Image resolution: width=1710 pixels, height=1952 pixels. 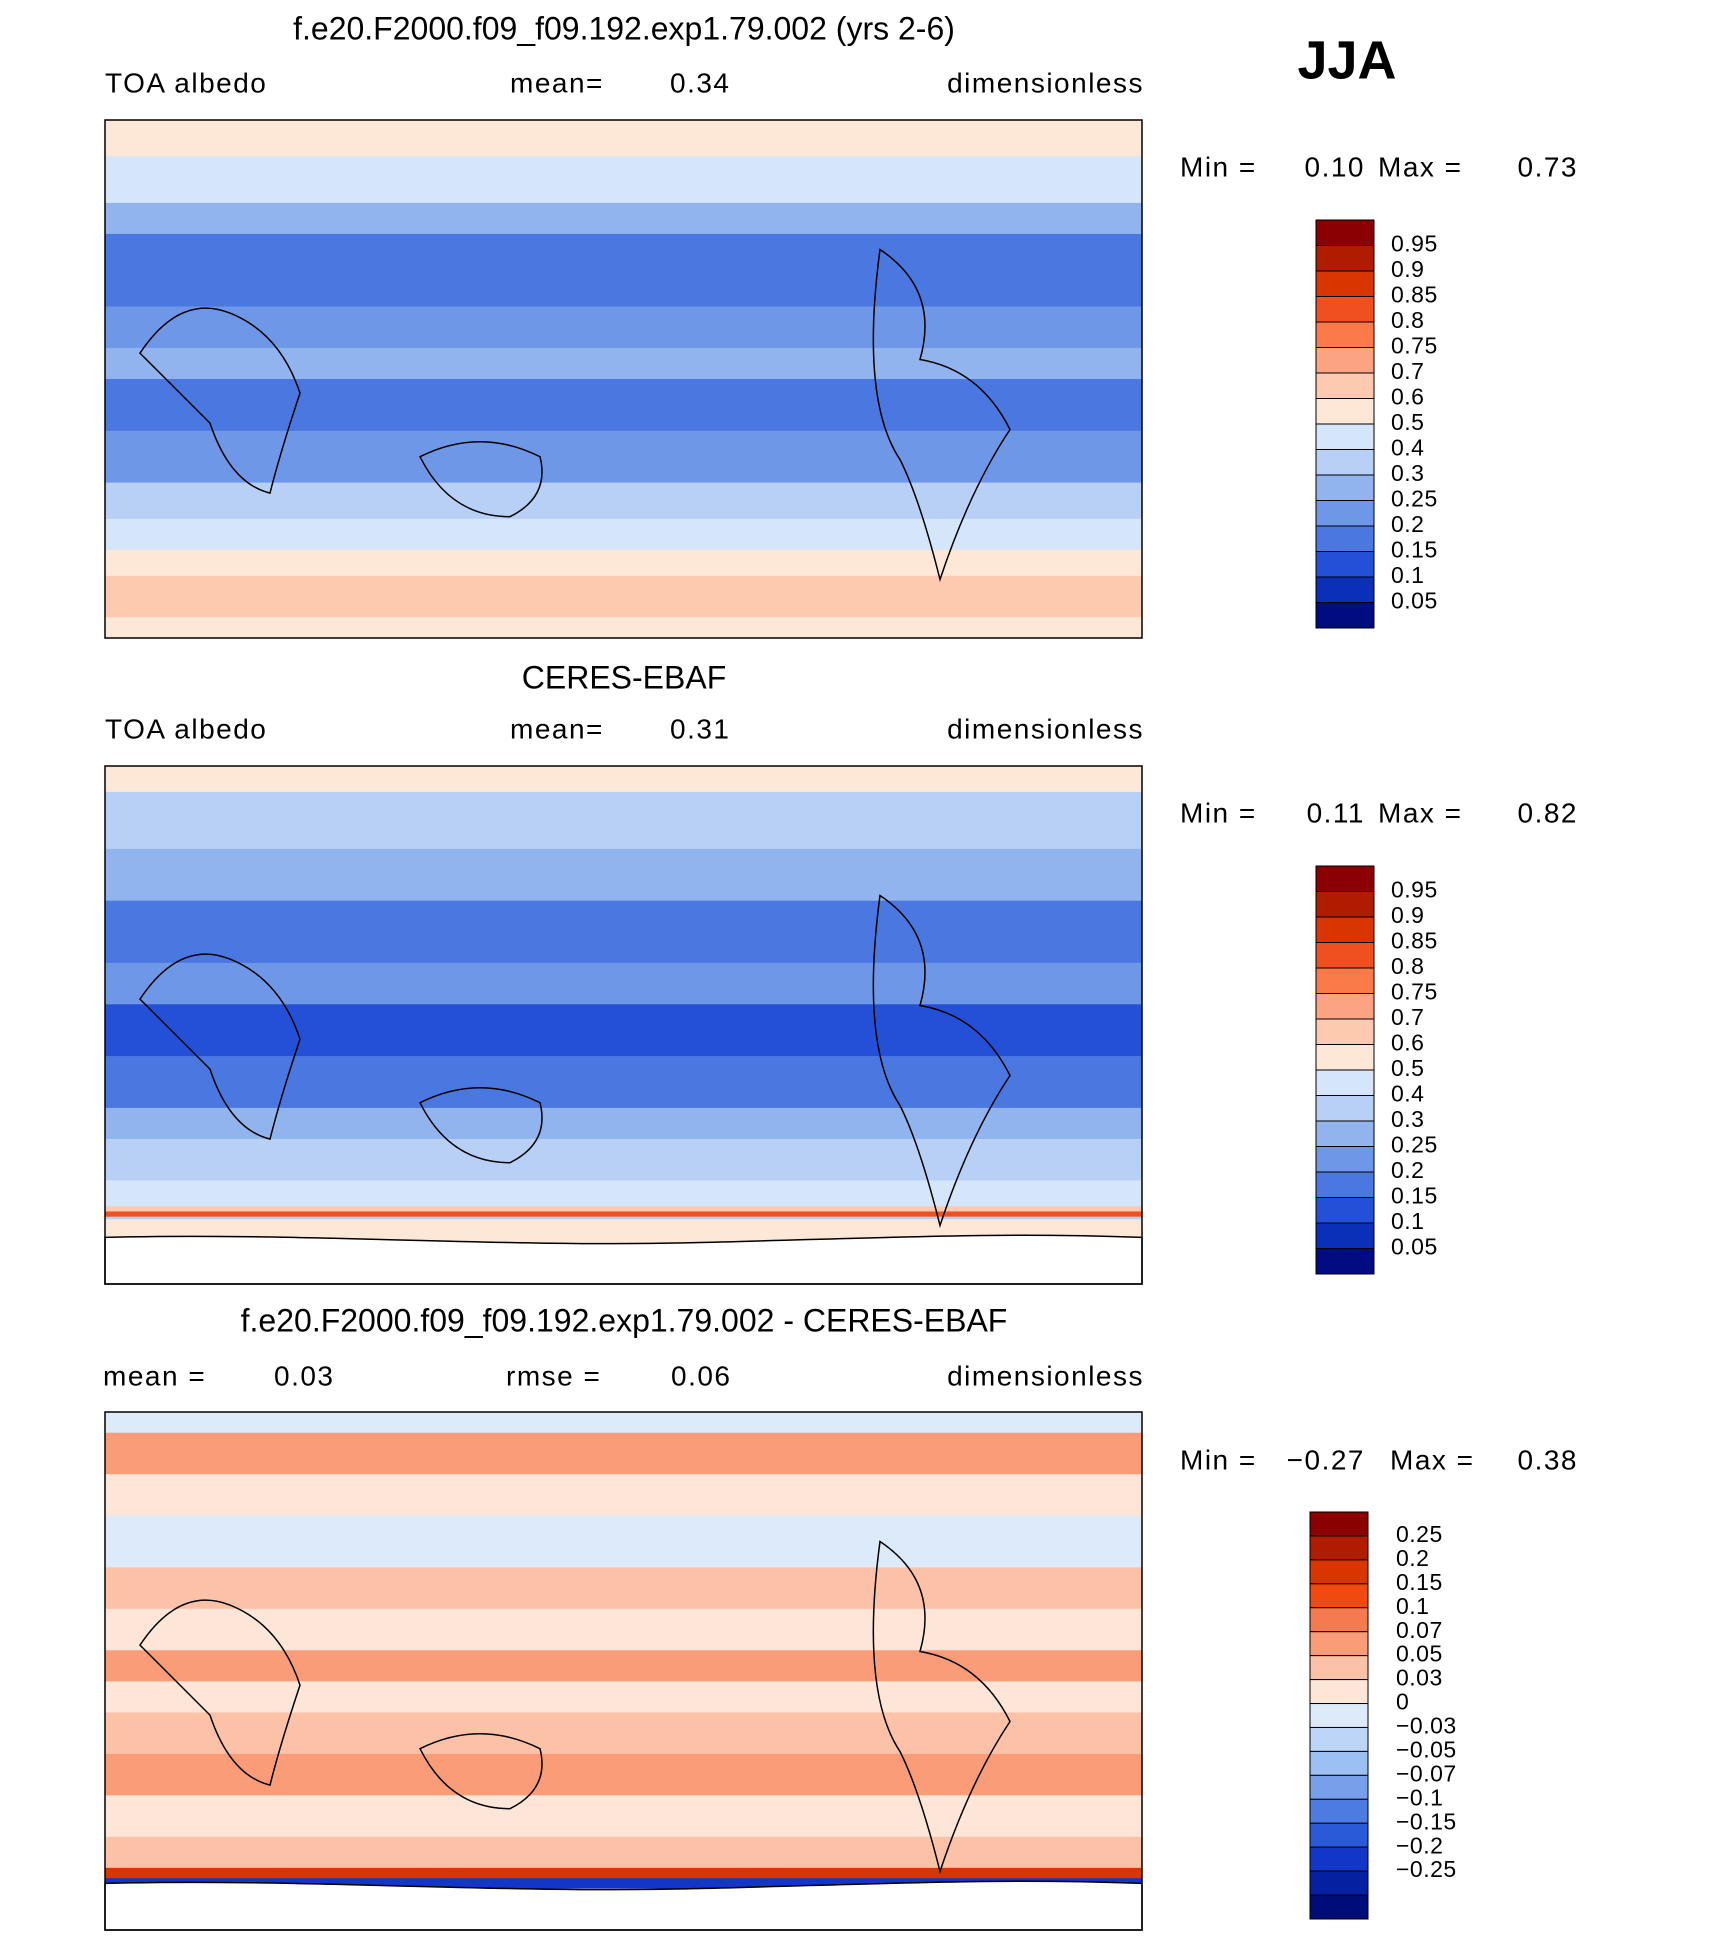 What do you see at coordinates (1432, 1459) in the screenshot?
I see `max-label: Max =` at bounding box center [1432, 1459].